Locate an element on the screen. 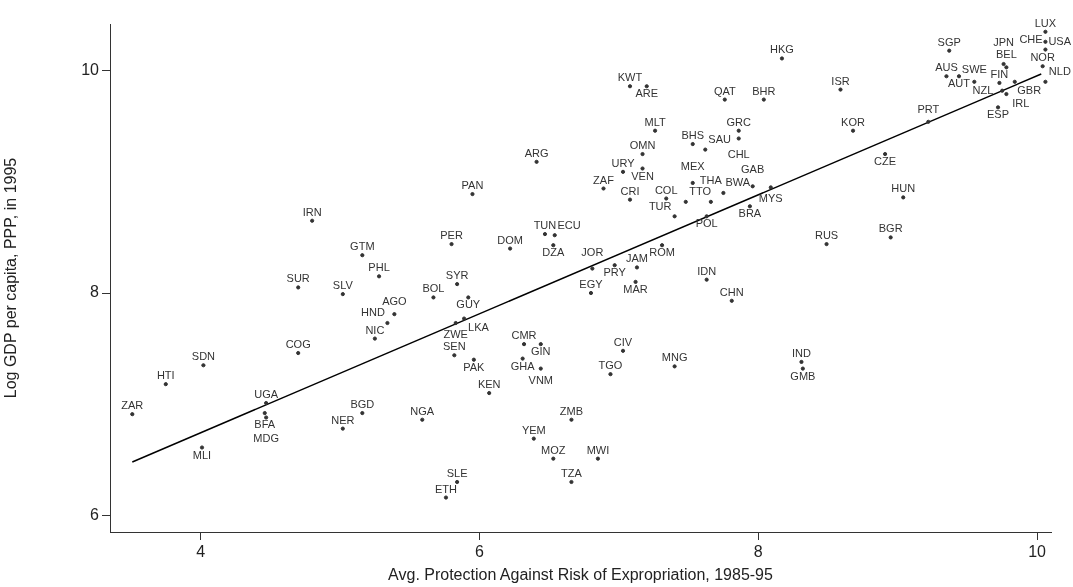 Image resolution: width=1073 pixels, height=587 pixels. data-label: GAB is located at coordinates (753, 169).